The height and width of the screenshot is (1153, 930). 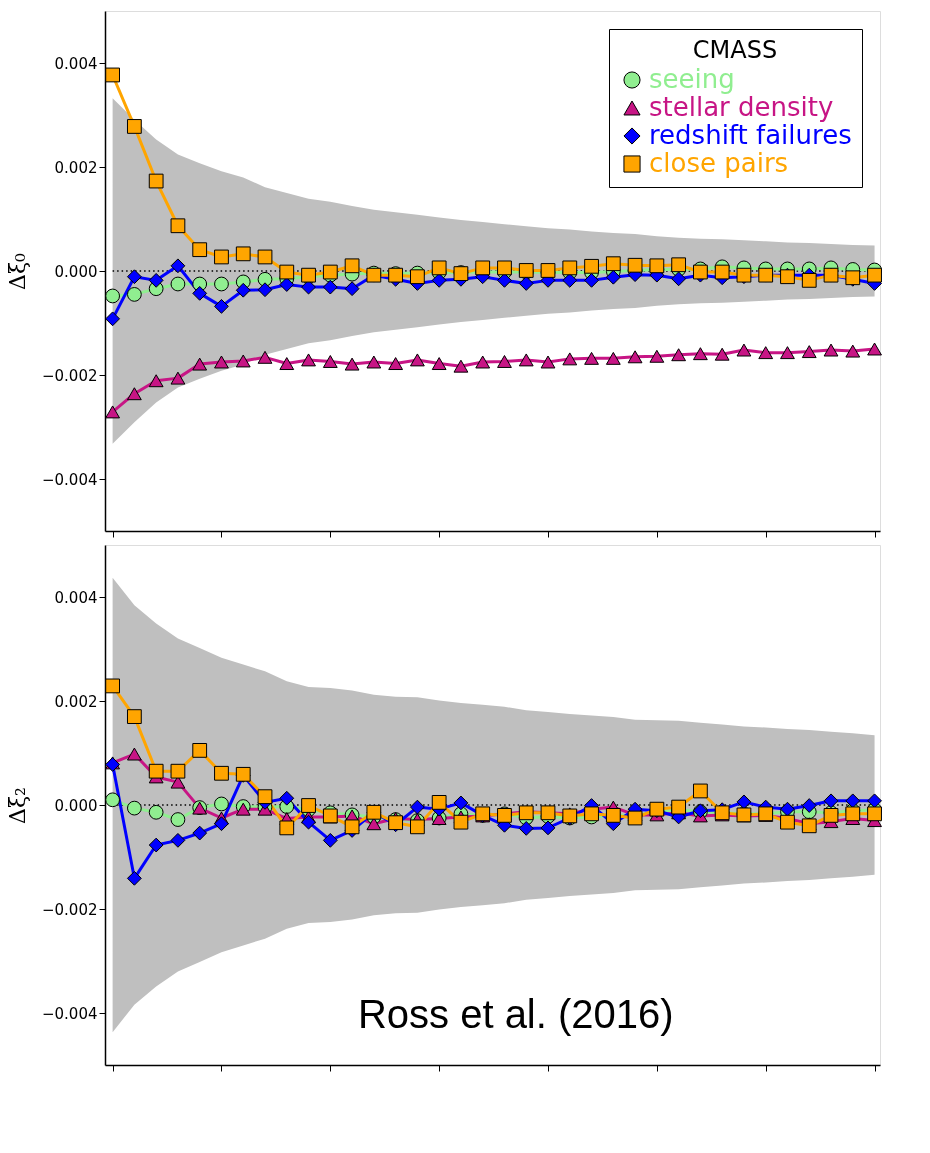 I want to click on legend-title: CMASS, so click(x=735, y=50).